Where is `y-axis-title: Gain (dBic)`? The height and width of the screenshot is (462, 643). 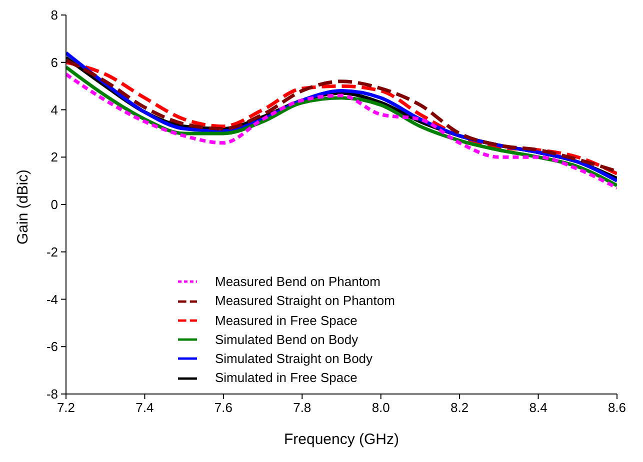 y-axis-title: Gain (dBic) is located at coordinates (23, 206).